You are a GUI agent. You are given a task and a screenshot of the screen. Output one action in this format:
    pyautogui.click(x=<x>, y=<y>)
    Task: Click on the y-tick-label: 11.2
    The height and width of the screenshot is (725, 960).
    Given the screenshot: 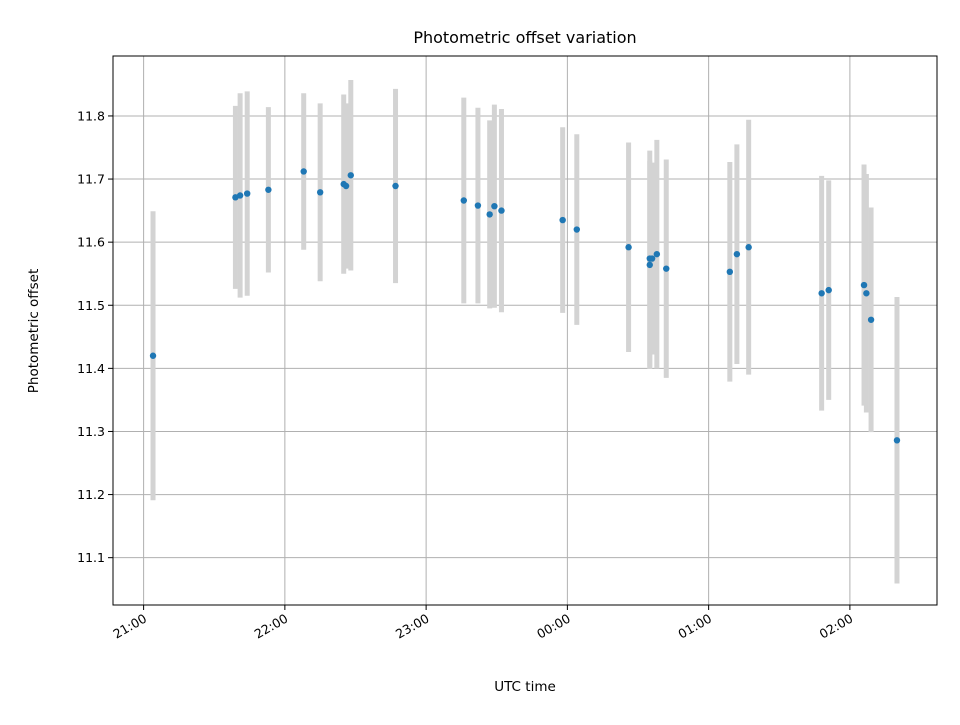 What is the action you would take?
    pyautogui.click(x=91, y=494)
    